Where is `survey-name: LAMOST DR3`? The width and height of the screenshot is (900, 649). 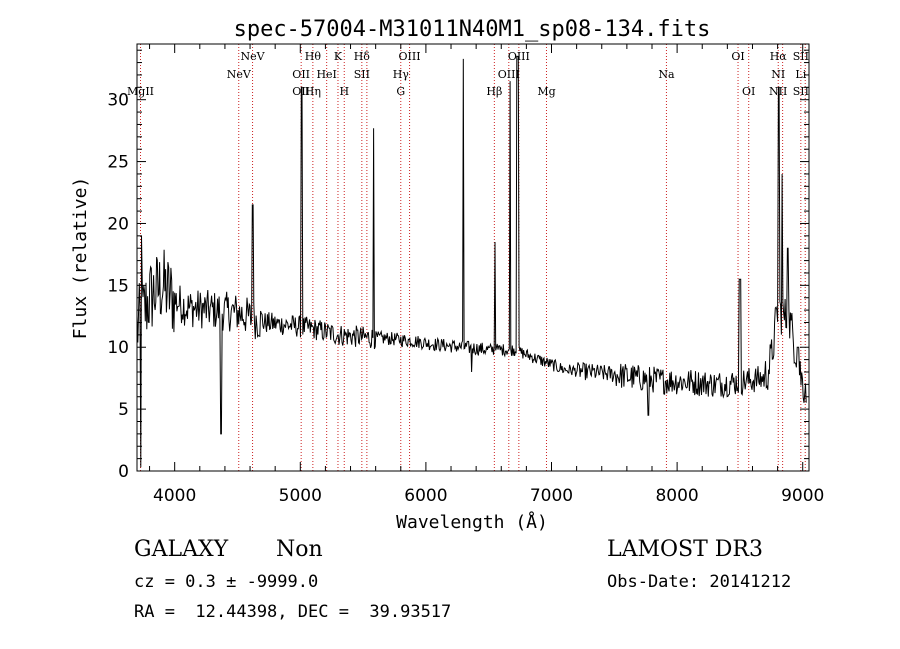
survey-name: LAMOST DR3 is located at coordinates (685, 549).